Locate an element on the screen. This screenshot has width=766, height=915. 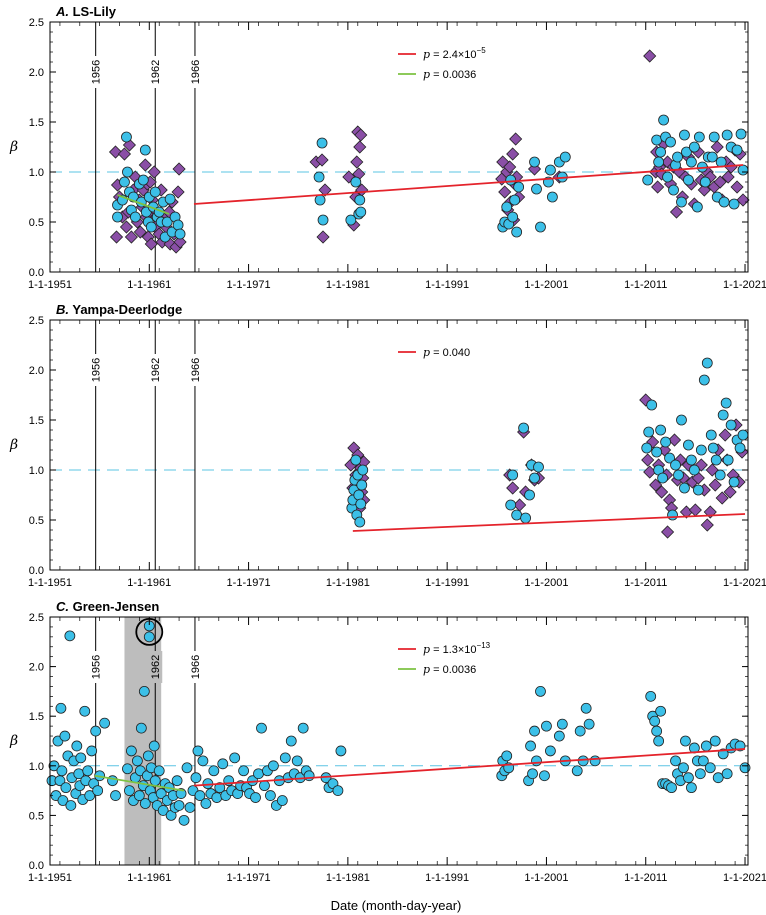
x-tick-label: 1-1-1961 is located at coordinates (149, 285).